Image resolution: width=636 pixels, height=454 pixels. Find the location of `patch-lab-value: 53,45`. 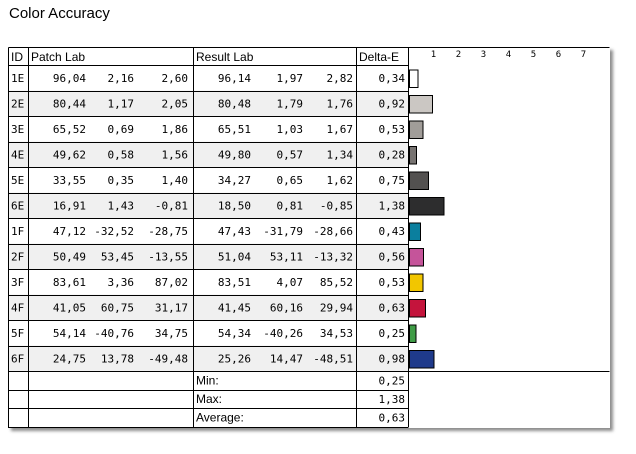

patch-lab-value: 53,45 is located at coordinates (117, 256).